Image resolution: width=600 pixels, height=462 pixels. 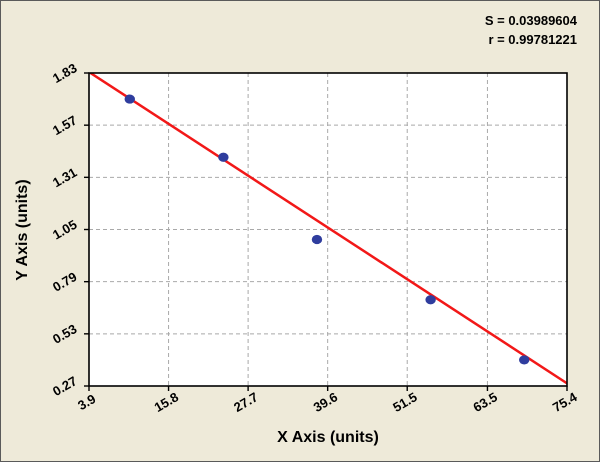 I want to click on svg-text: 63.5, so click(x=484, y=402).